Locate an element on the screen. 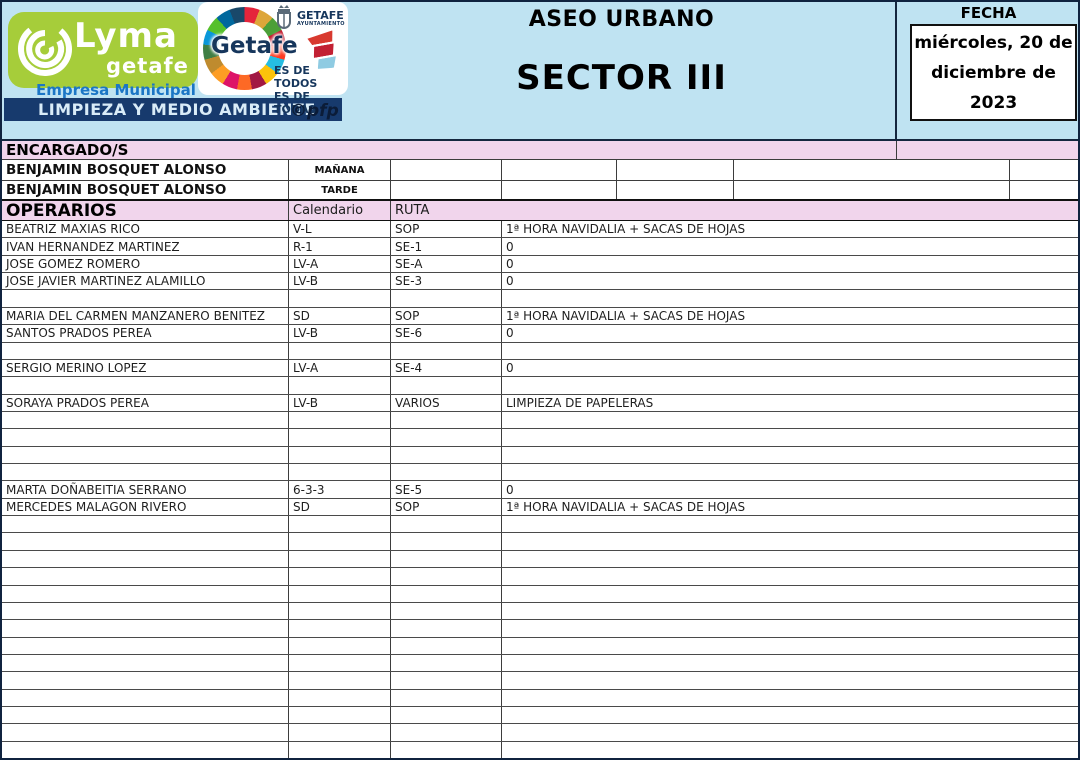 The width and height of the screenshot is (1080, 760). cell-name: MERCEDES MALAGON RIVERO is located at coordinates (145, 507).